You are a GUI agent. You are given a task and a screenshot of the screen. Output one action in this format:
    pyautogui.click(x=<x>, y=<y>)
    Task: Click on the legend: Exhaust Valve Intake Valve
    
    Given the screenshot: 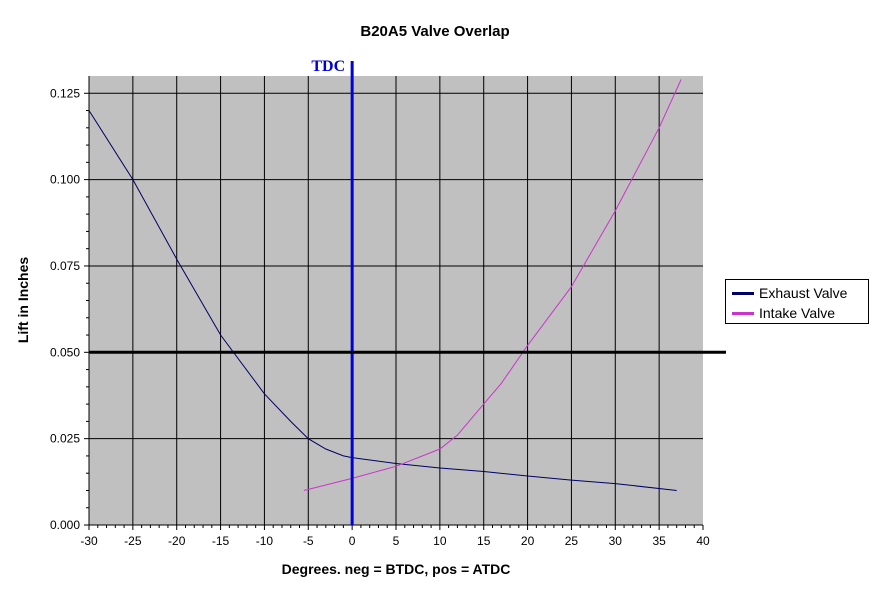 What is the action you would take?
    pyautogui.click(x=797, y=301)
    